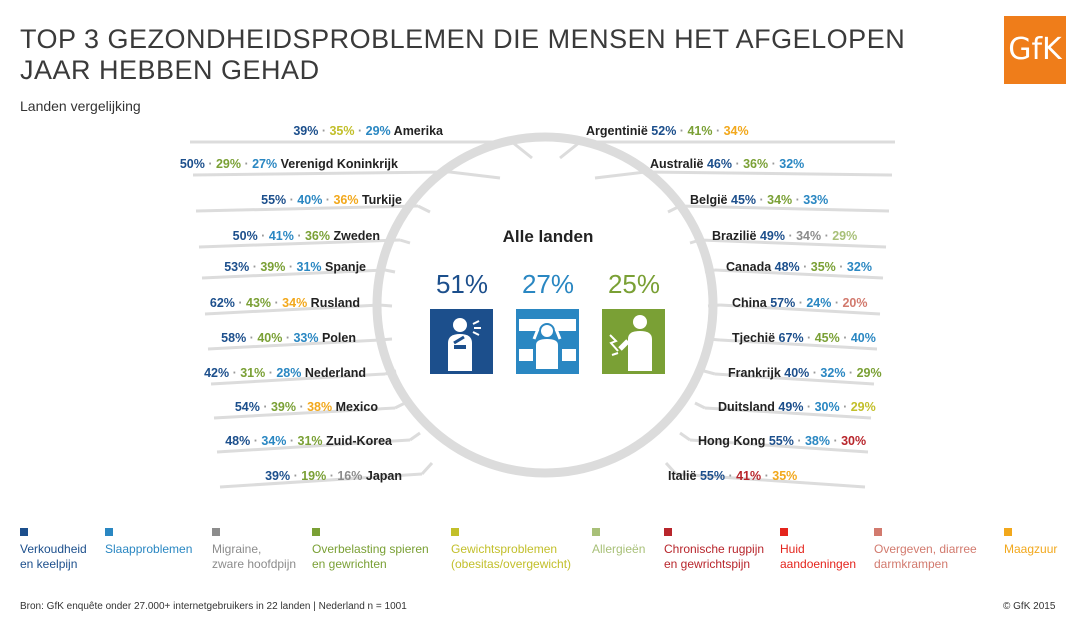 The height and width of the screenshot is (623, 1088). I want to click on value-verkoudheid: 40%, so click(796, 373).